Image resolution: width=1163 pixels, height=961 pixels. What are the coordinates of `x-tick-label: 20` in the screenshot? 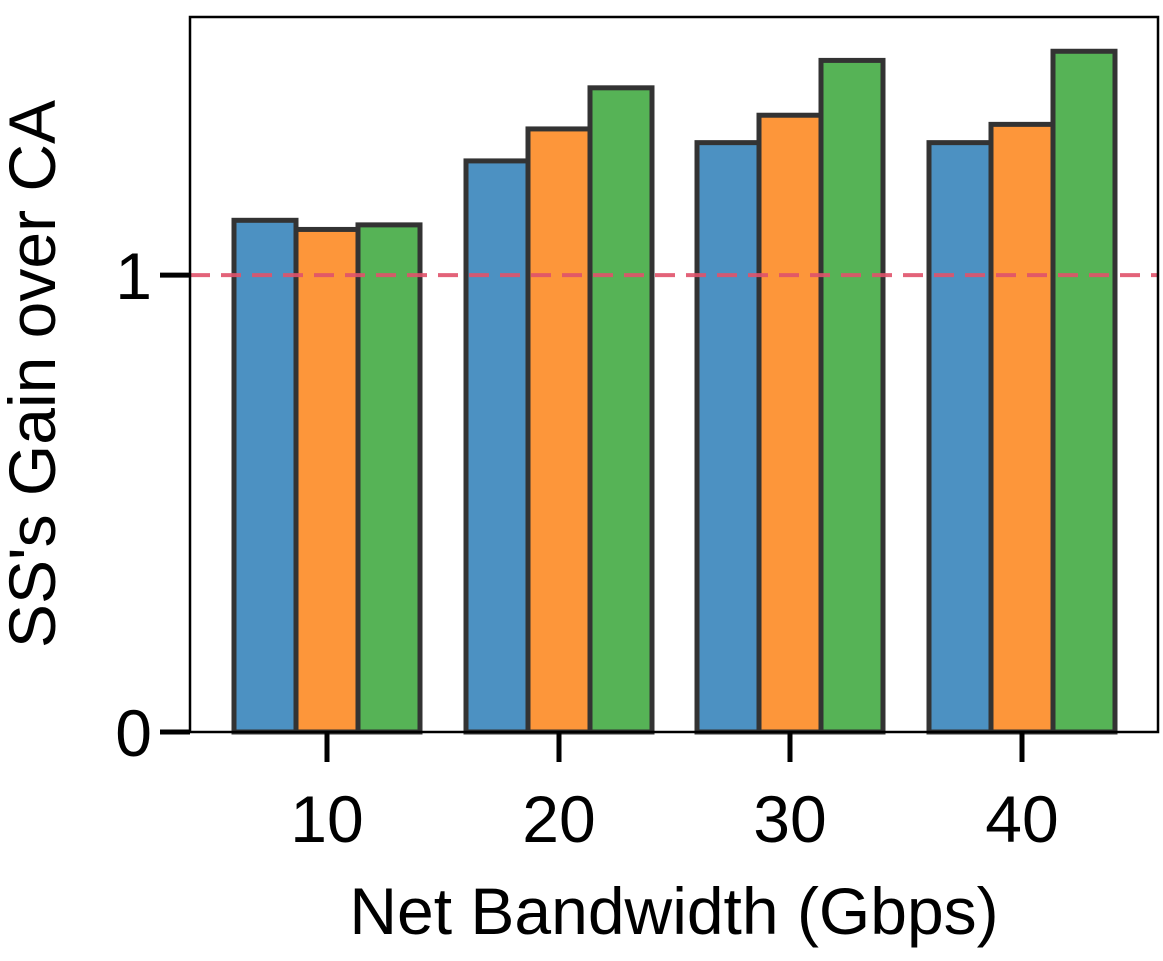 It's located at (558, 819).